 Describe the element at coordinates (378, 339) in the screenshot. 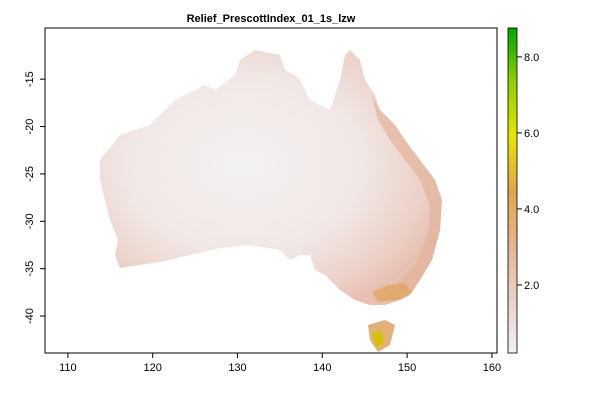

I see `tasmania-relief` at that location.